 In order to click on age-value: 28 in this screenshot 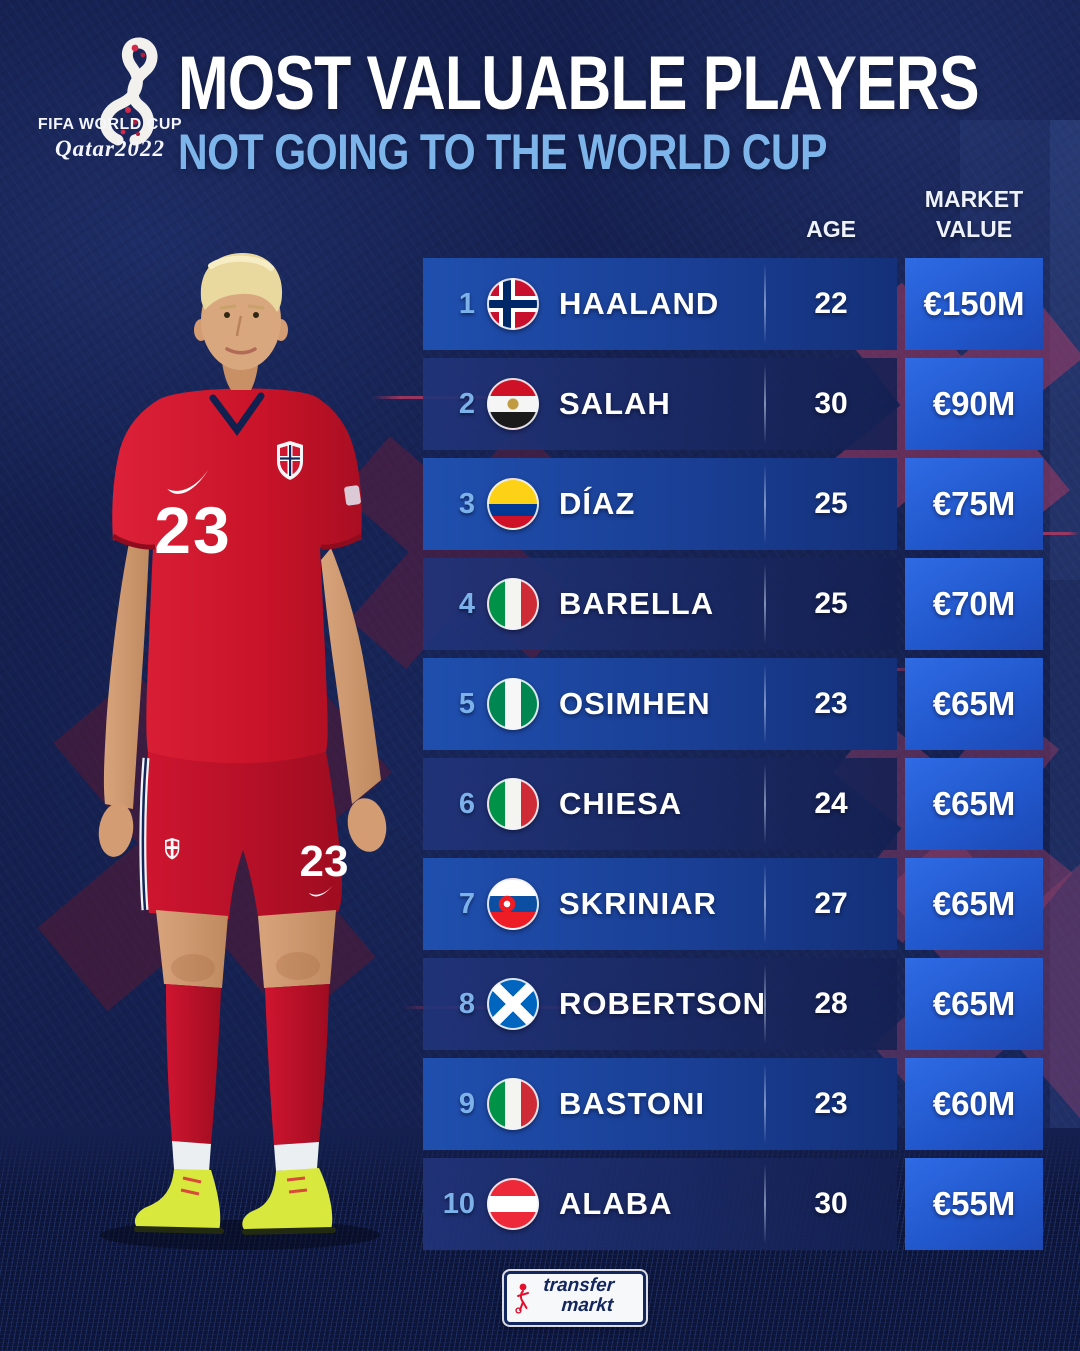, I will do `click(831, 1003)`.